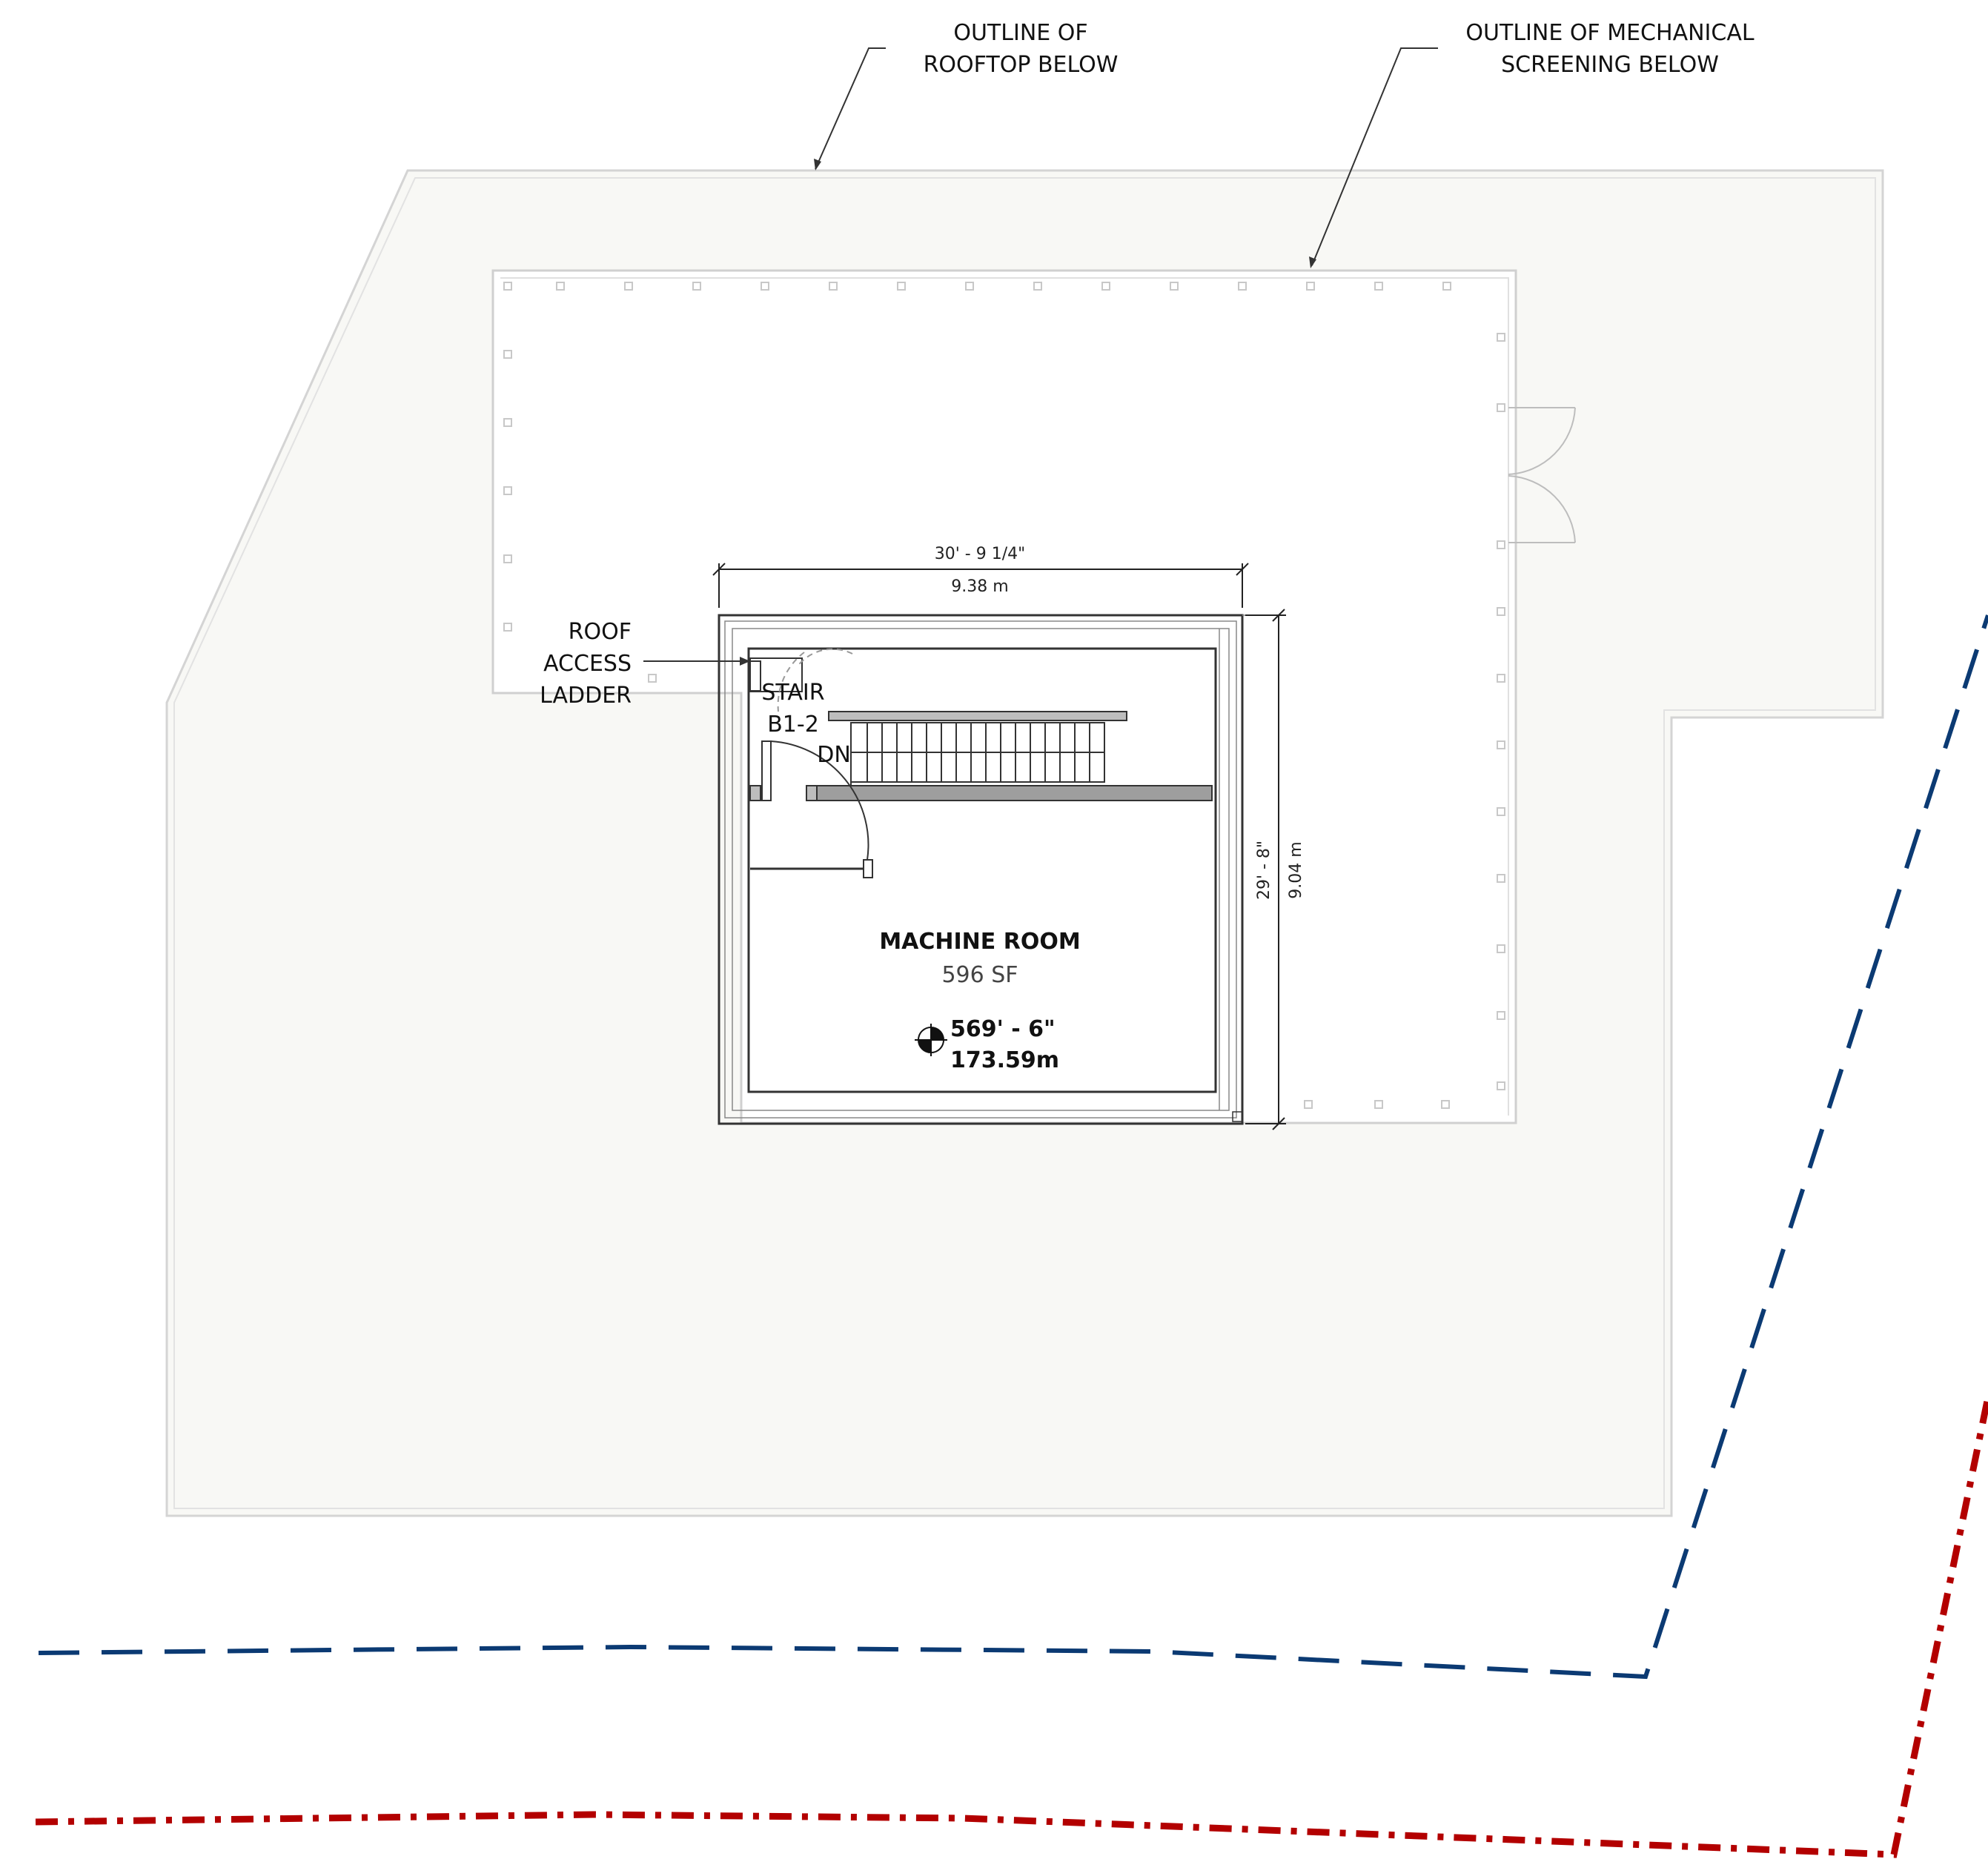 The height and width of the screenshot is (1859, 1988). What do you see at coordinates (1609, 33) in the screenshot?
I see `mechanical-screening-label-line1: OUTLINE OF MECHANICAL` at bounding box center [1609, 33].